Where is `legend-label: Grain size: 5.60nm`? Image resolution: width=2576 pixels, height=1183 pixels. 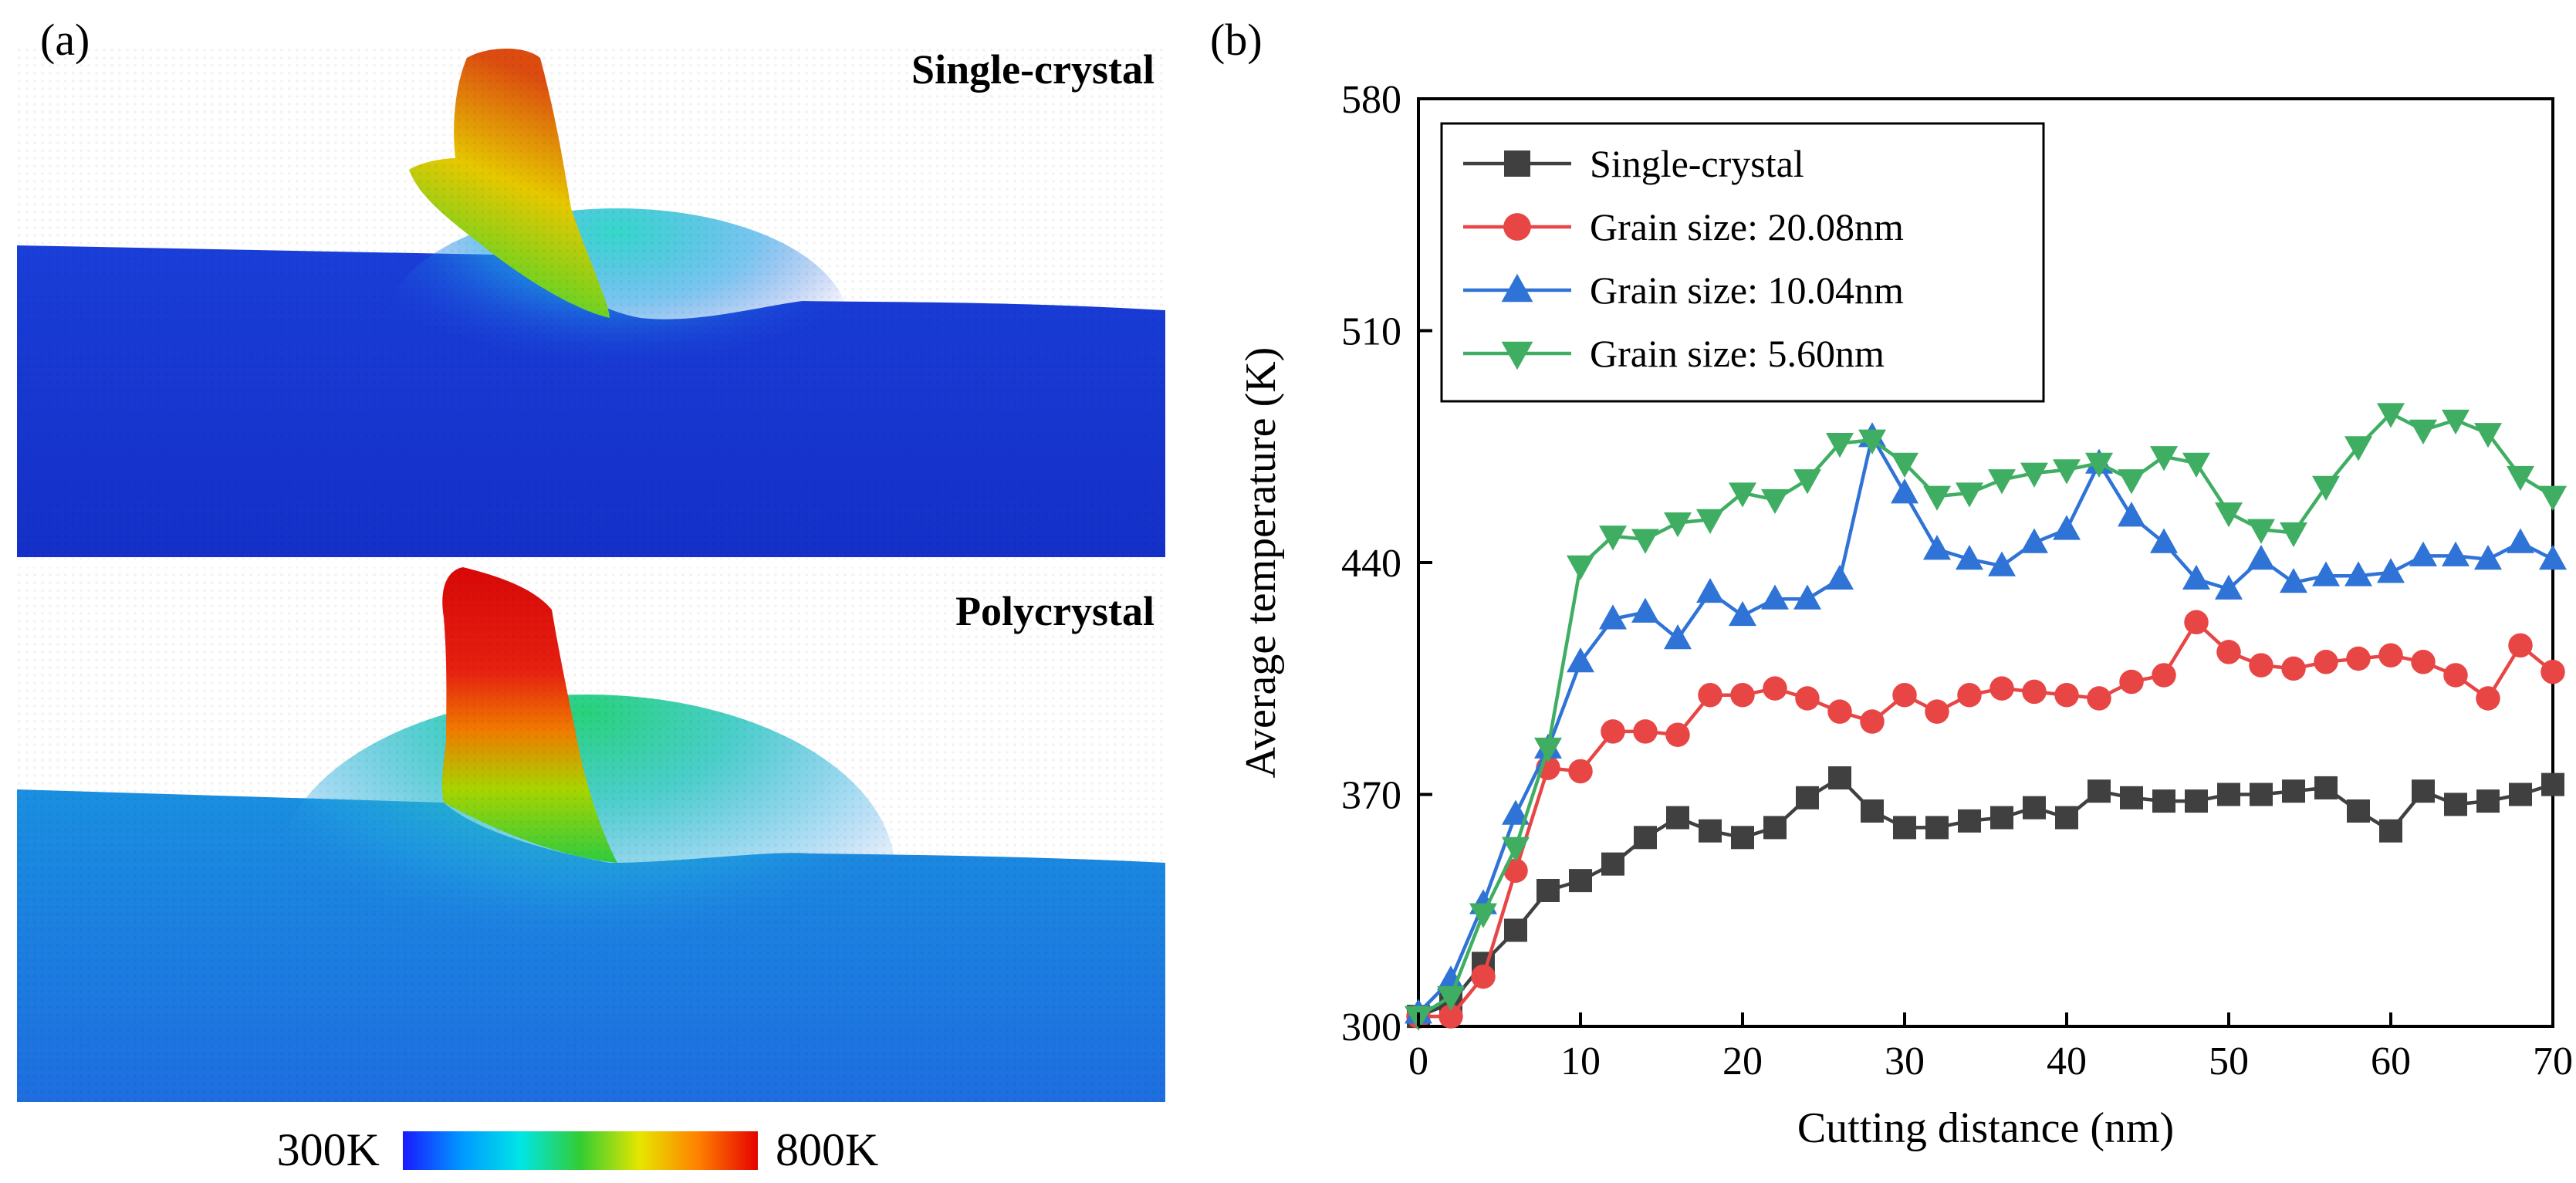 legend-label: Grain size: 5.60nm is located at coordinates (1737, 353).